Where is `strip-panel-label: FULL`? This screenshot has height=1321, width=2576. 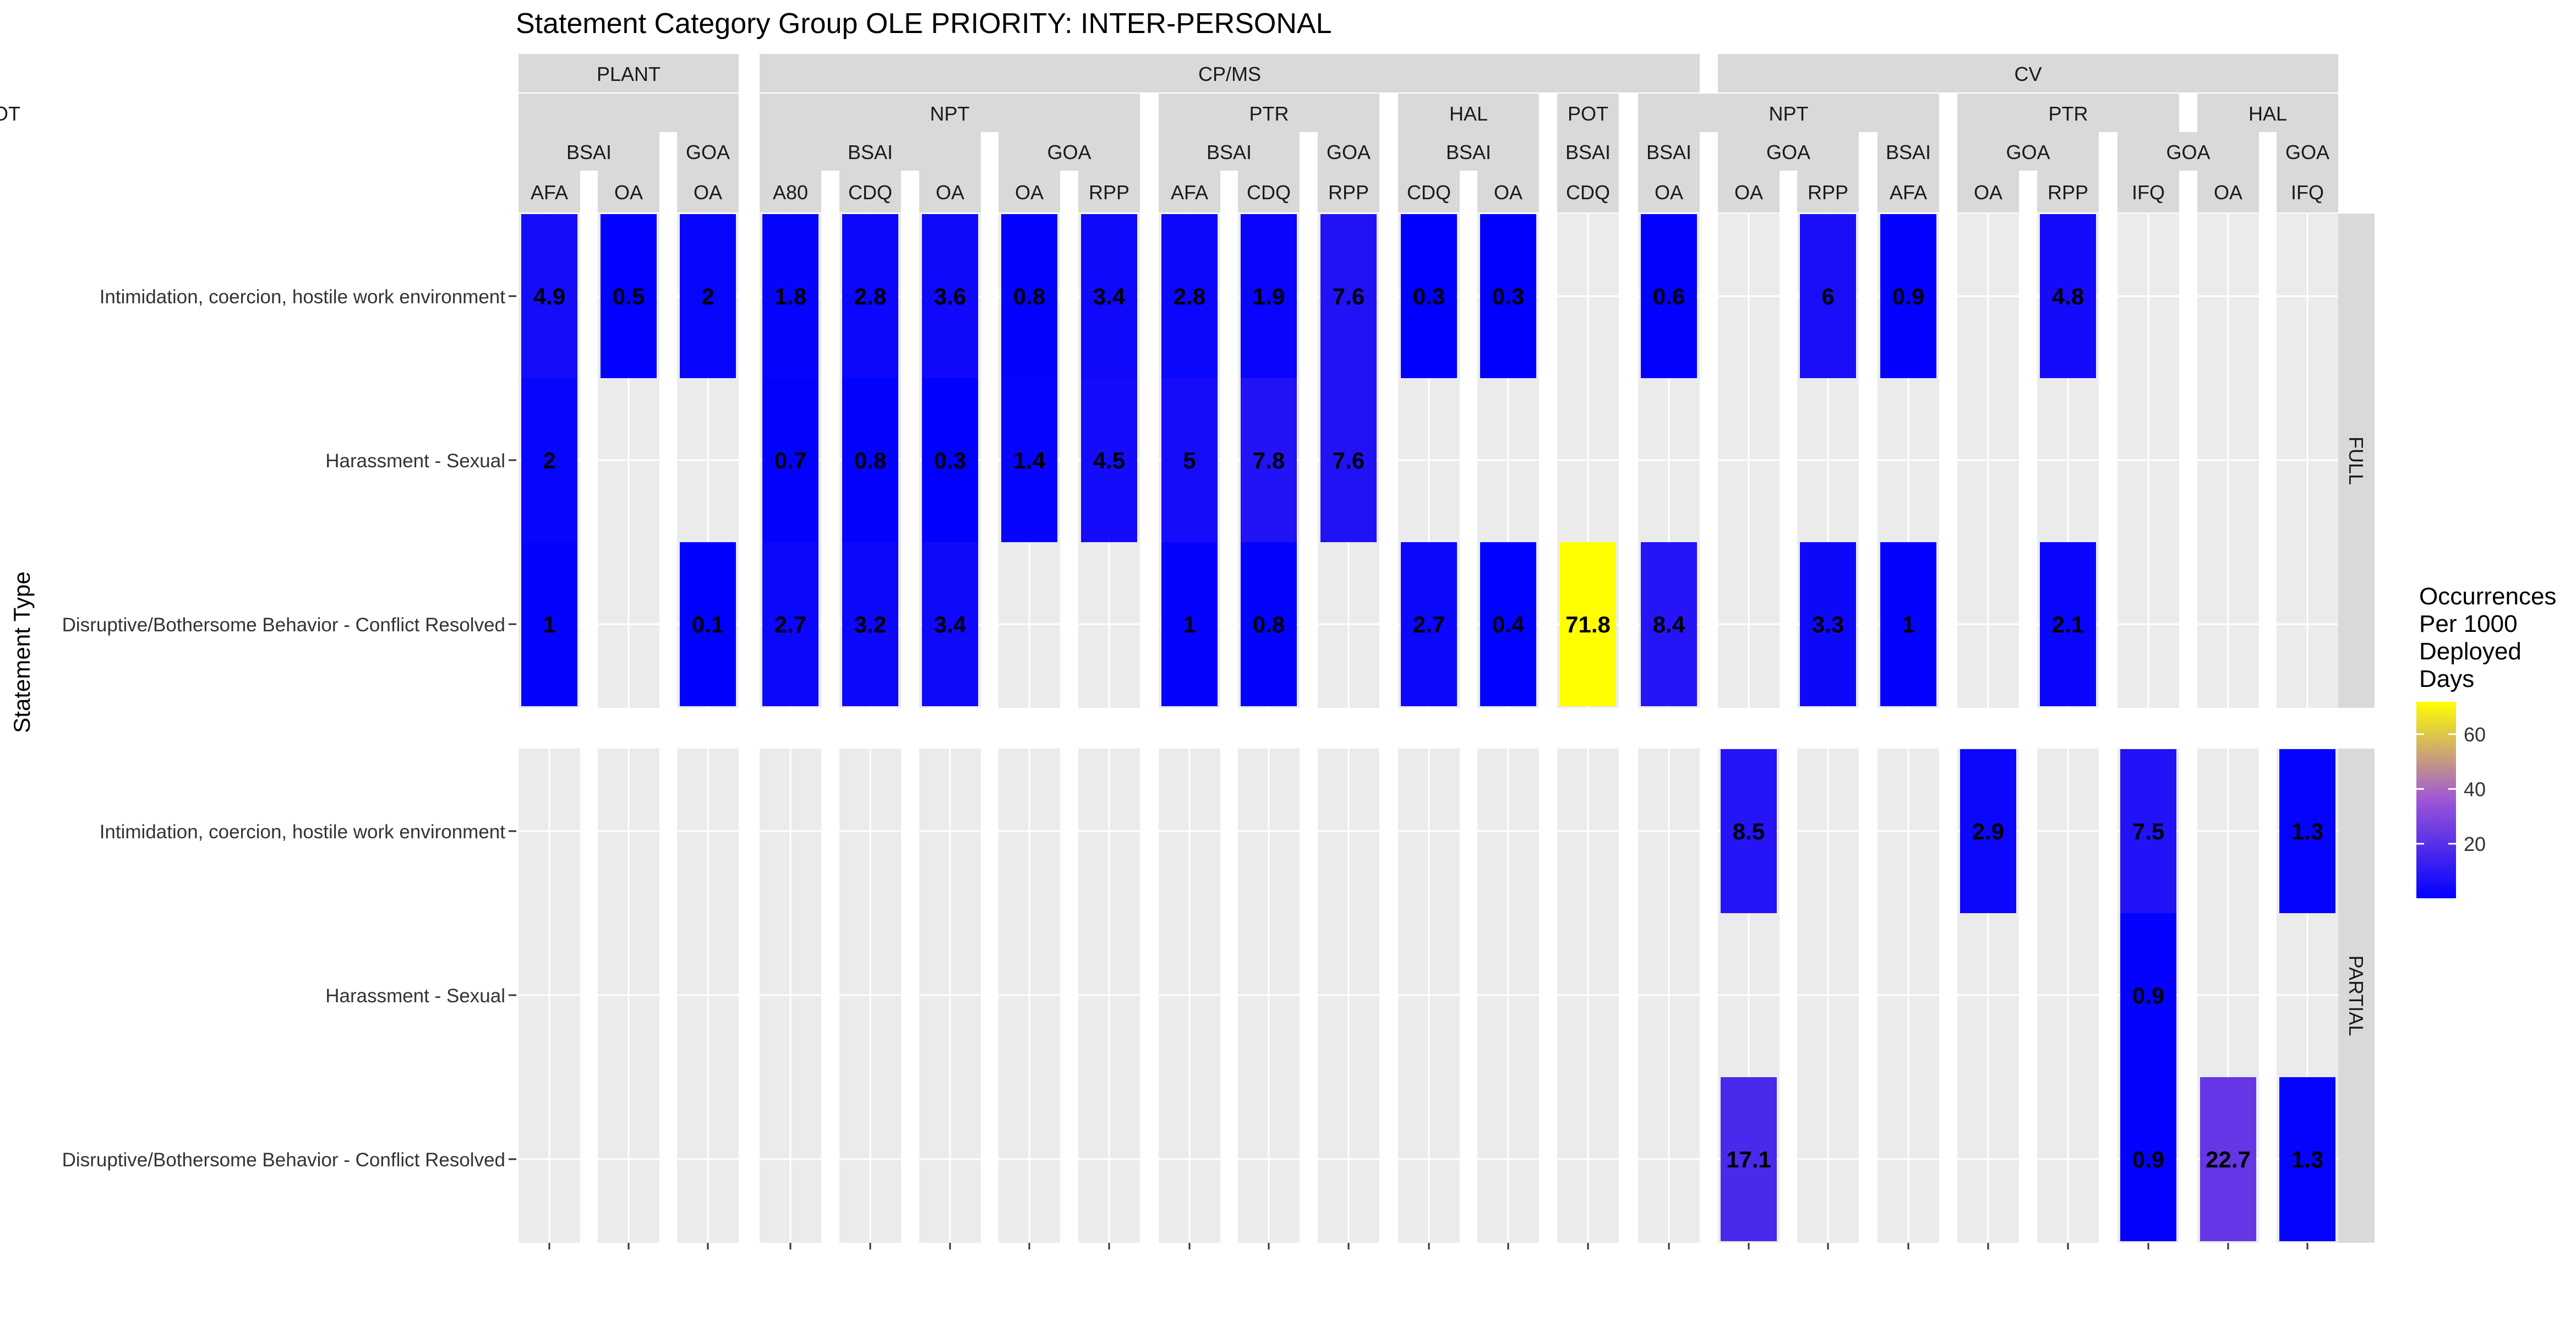 strip-panel-label: FULL is located at coordinates (2356, 460).